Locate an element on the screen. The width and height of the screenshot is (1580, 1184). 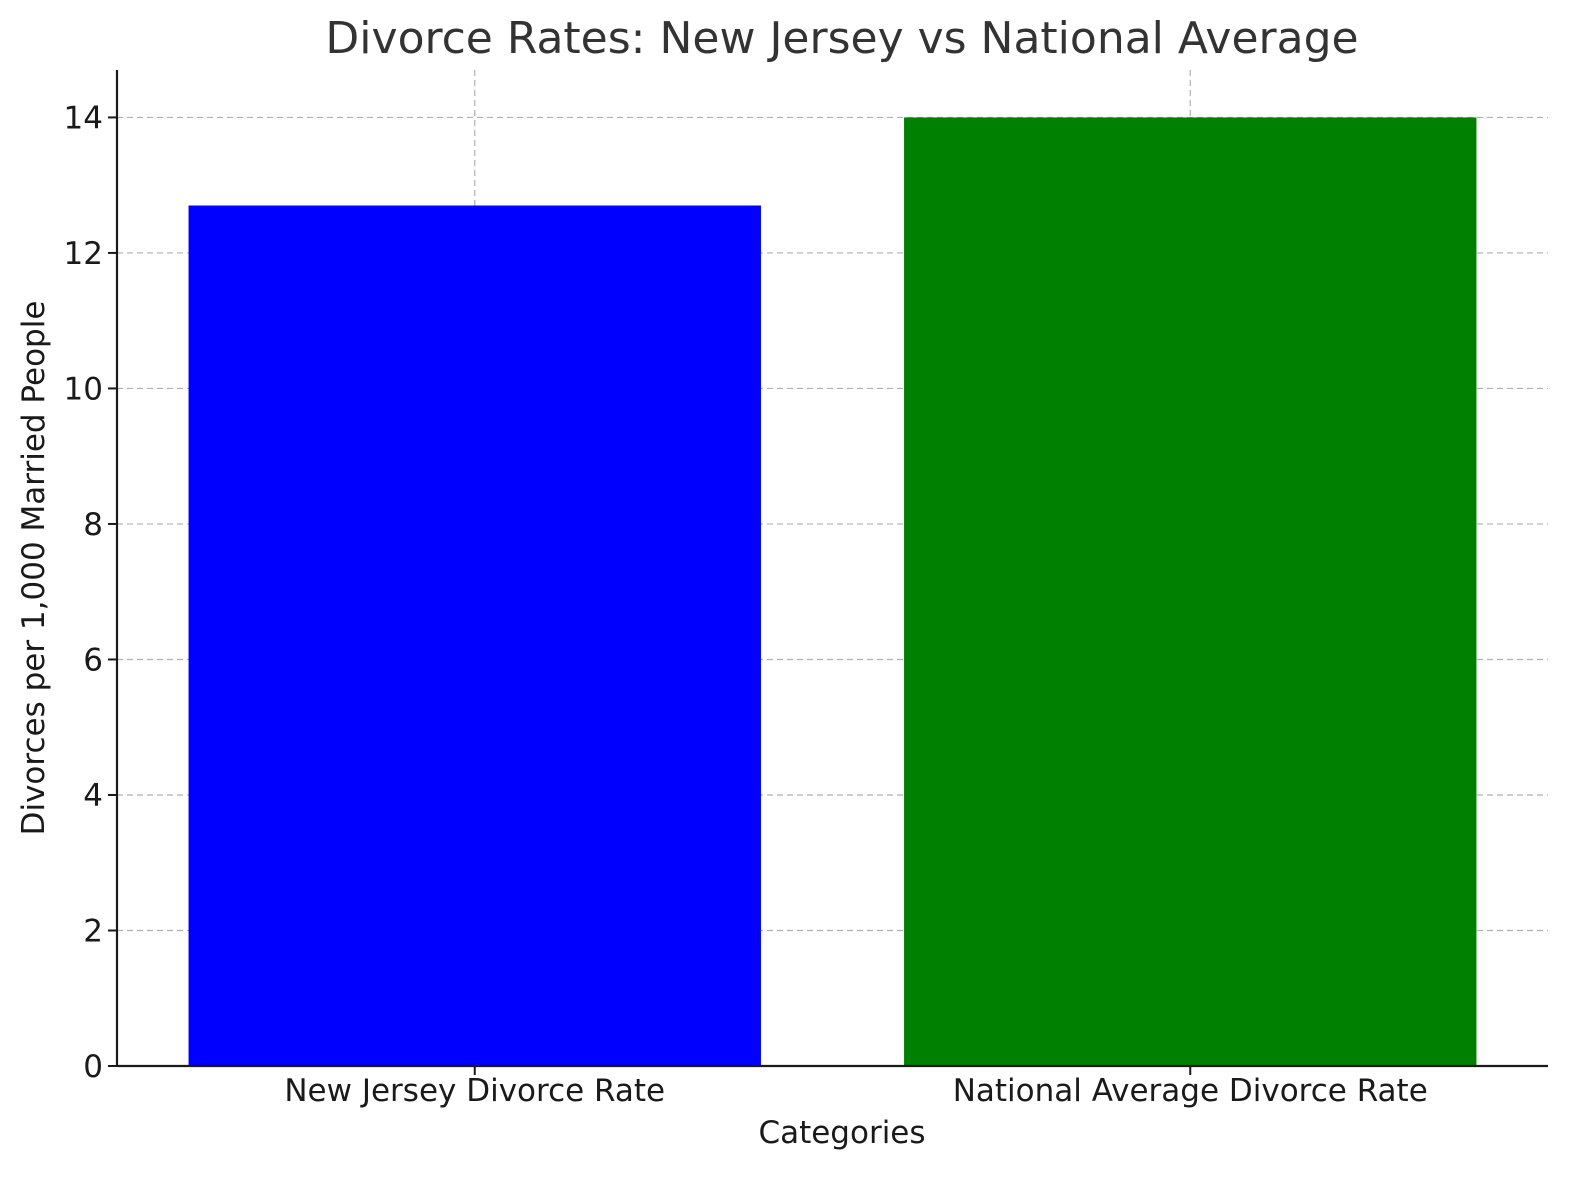
y-tick-label: 2 is located at coordinates (93, 931).